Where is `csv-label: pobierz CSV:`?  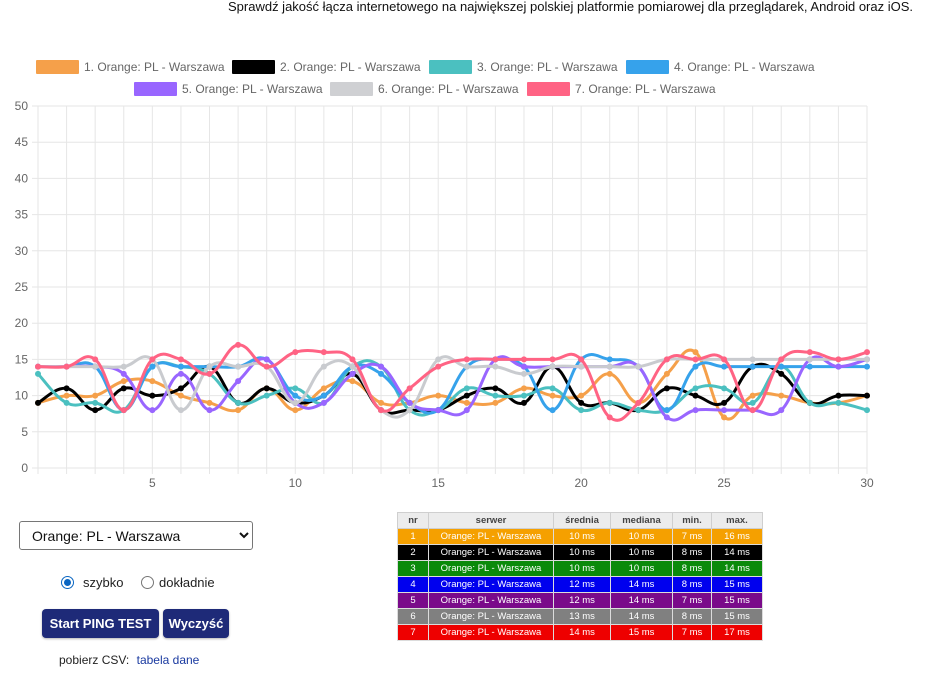 csv-label: pobierz CSV: is located at coordinates (94, 660).